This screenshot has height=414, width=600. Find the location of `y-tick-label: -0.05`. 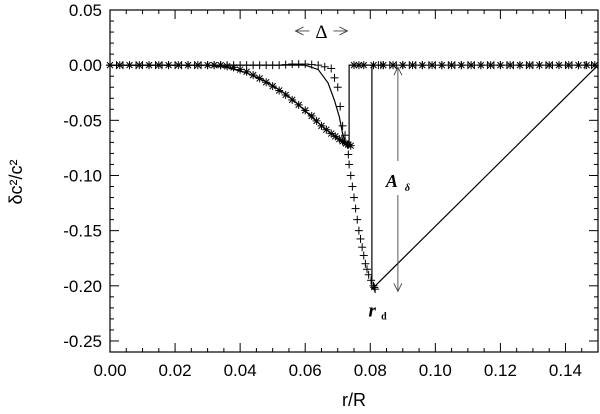

y-tick-label: -0.05 is located at coordinates (82, 120).